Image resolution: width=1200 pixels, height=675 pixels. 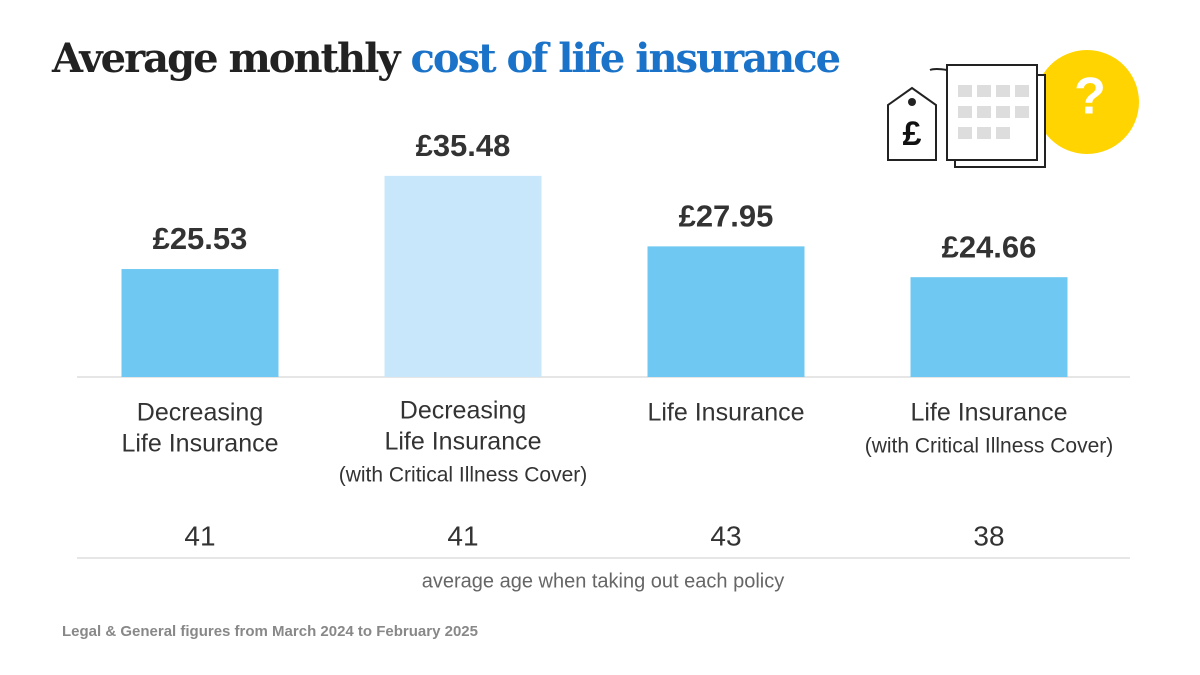 I want to click on value-label: £35.48, so click(x=463, y=145).